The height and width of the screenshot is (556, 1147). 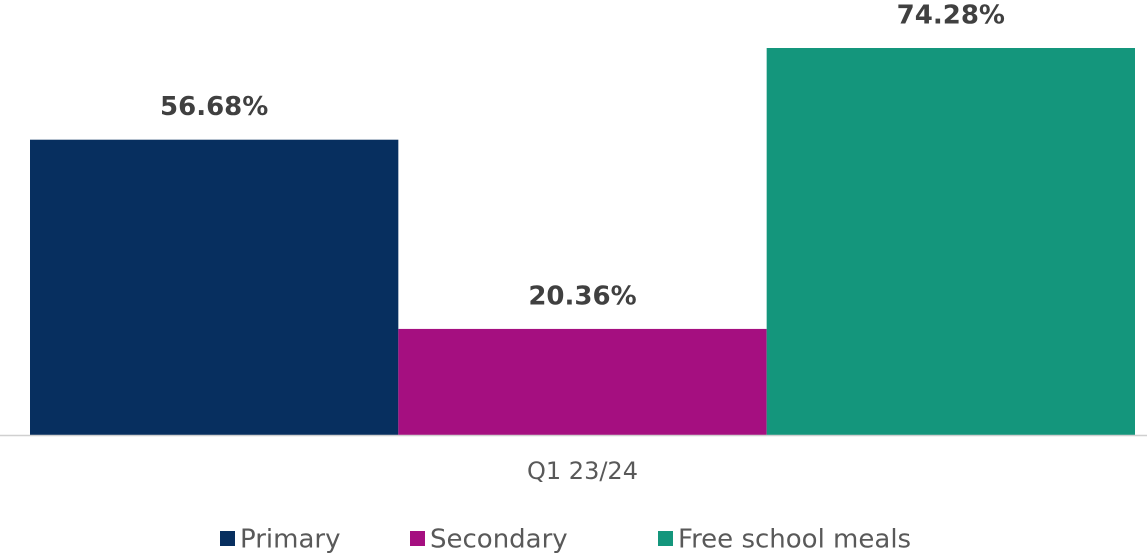 What do you see at coordinates (794, 540) in the screenshot?
I see `legend-label: Free school meals` at bounding box center [794, 540].